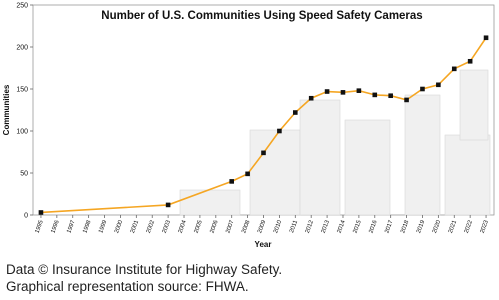  Describe the element at coordinates (22, 48) in the screenshot. I see `y-tick-label: 200` at that location.